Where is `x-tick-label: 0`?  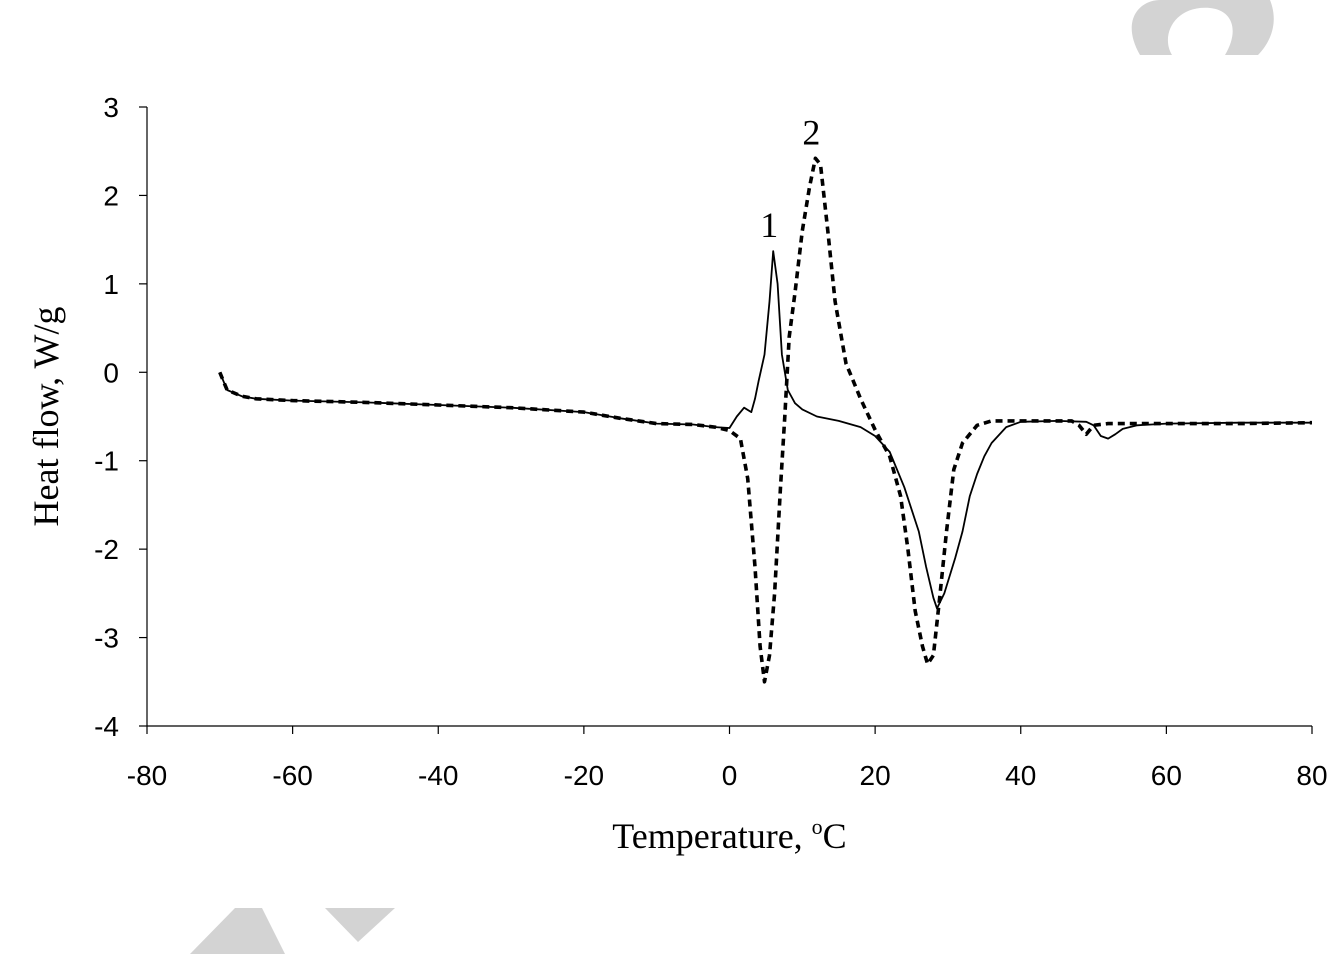
x-tick-label: 0 is located at coordinates (730, 775).